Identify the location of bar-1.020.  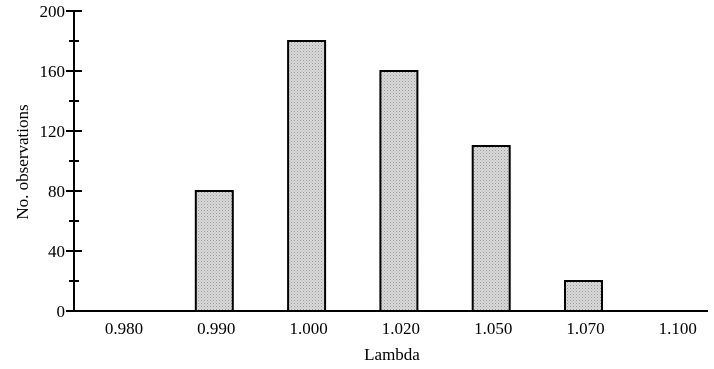
(399, 191).